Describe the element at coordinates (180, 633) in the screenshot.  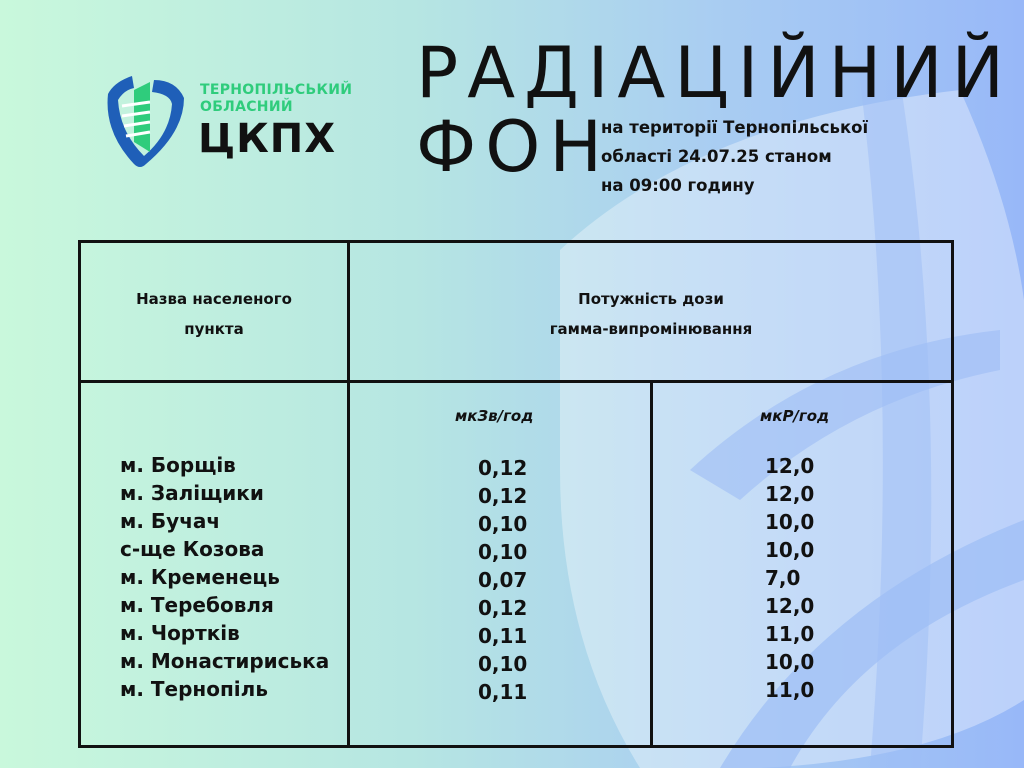
I see `place-name: м. Чортків` at that location.